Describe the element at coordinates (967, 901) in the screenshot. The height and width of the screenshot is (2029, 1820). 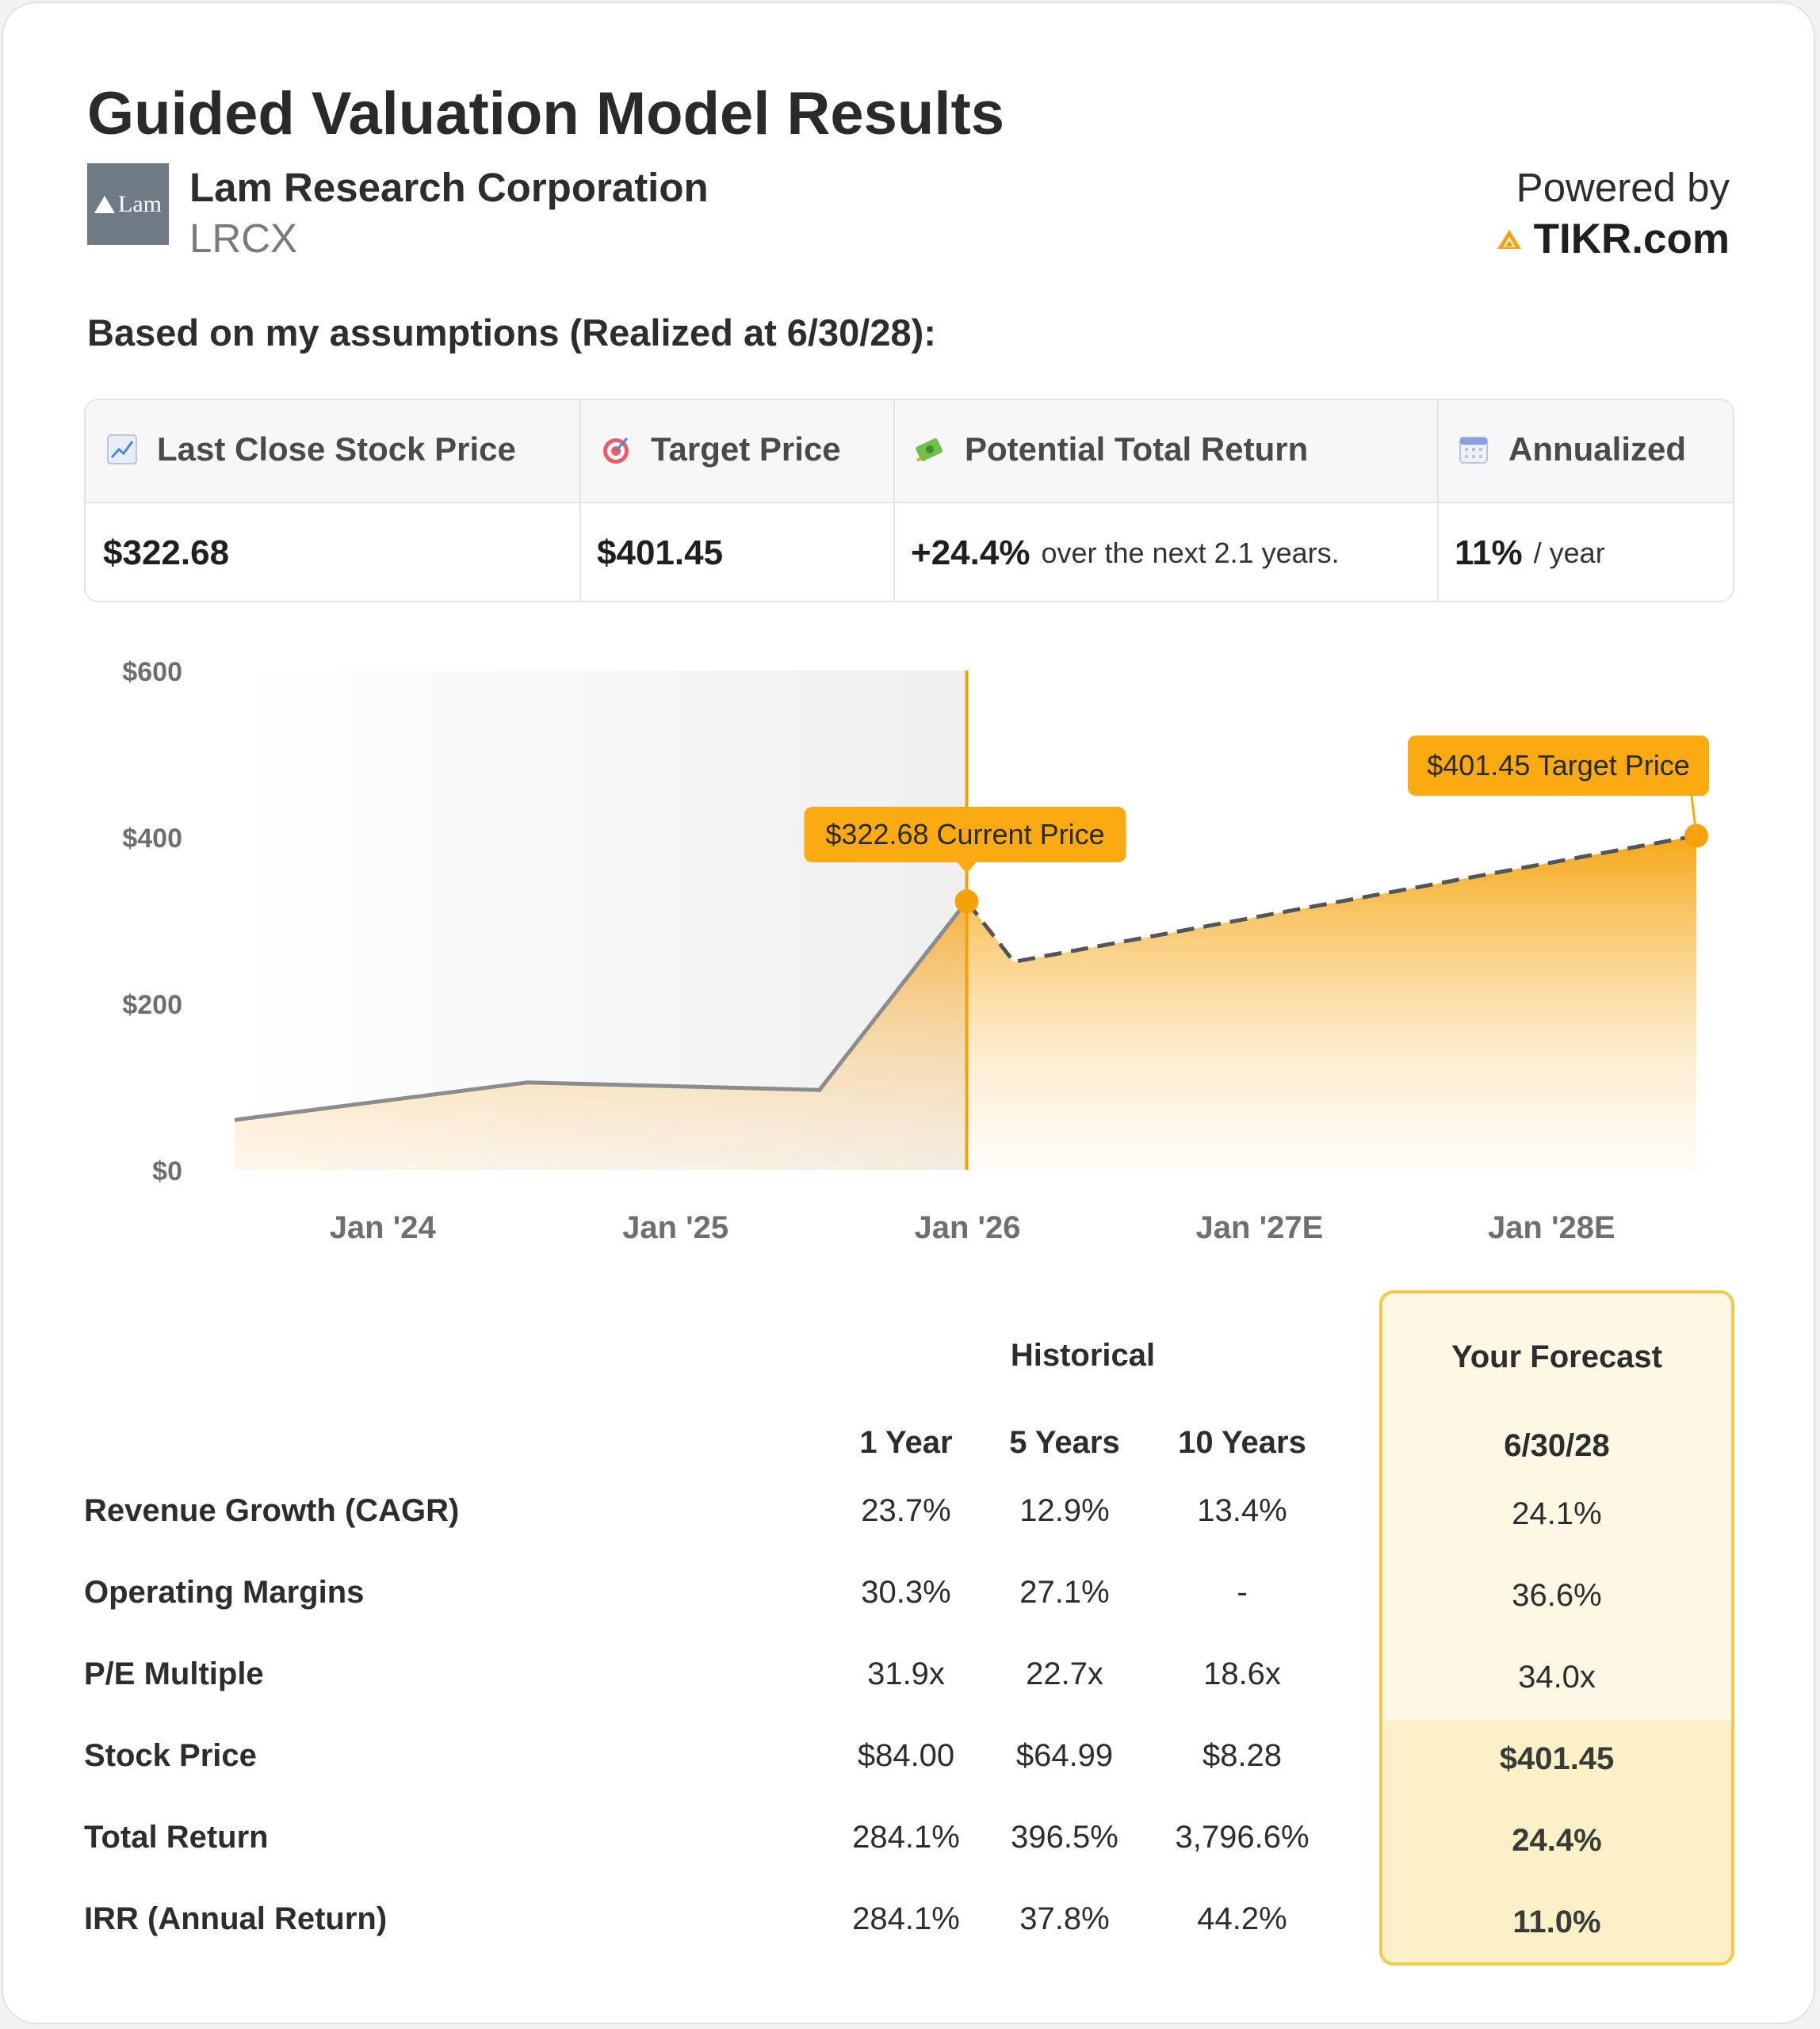
I see `current-price-point` at that location.